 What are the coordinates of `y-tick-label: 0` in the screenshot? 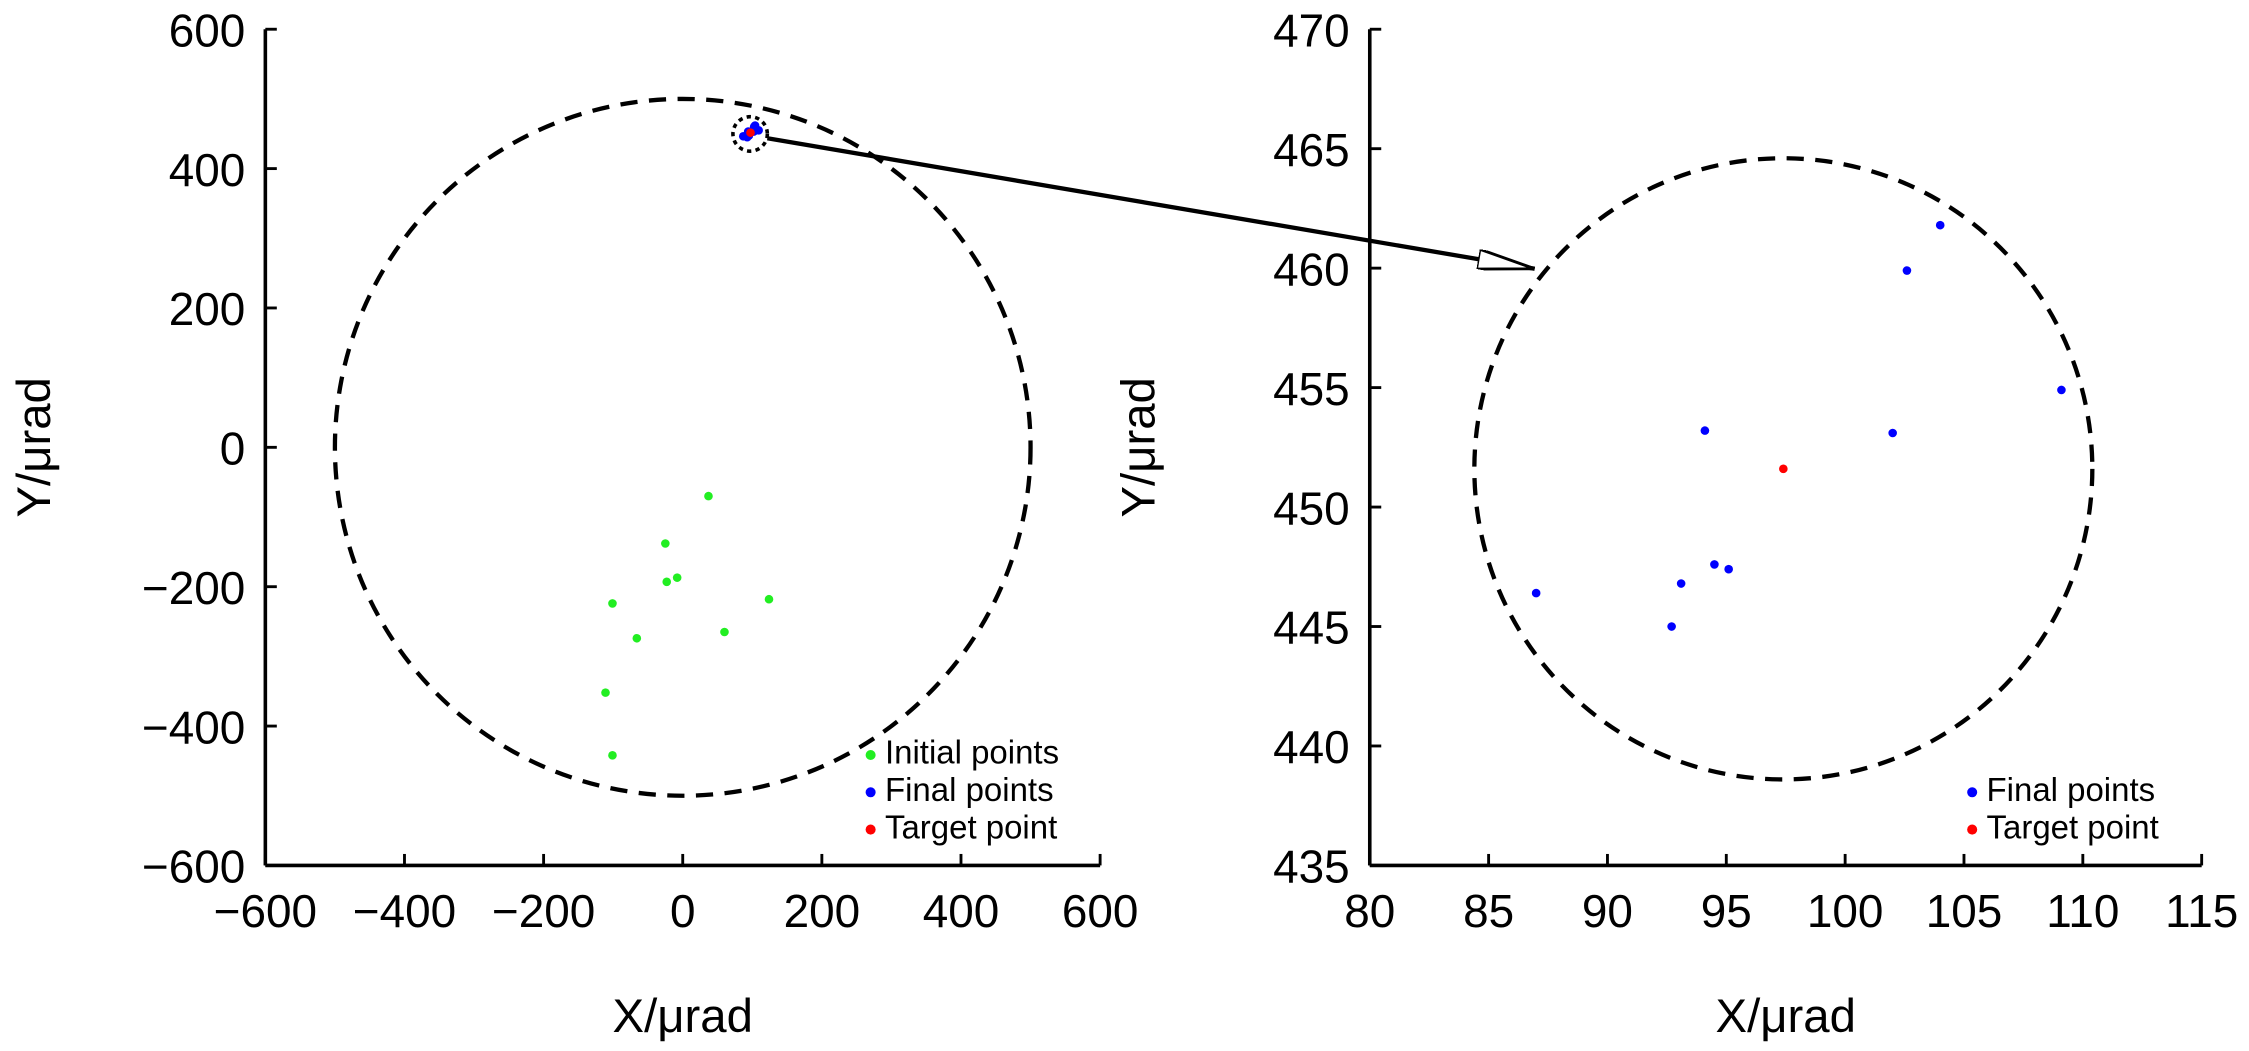 It's located at (233, 449).